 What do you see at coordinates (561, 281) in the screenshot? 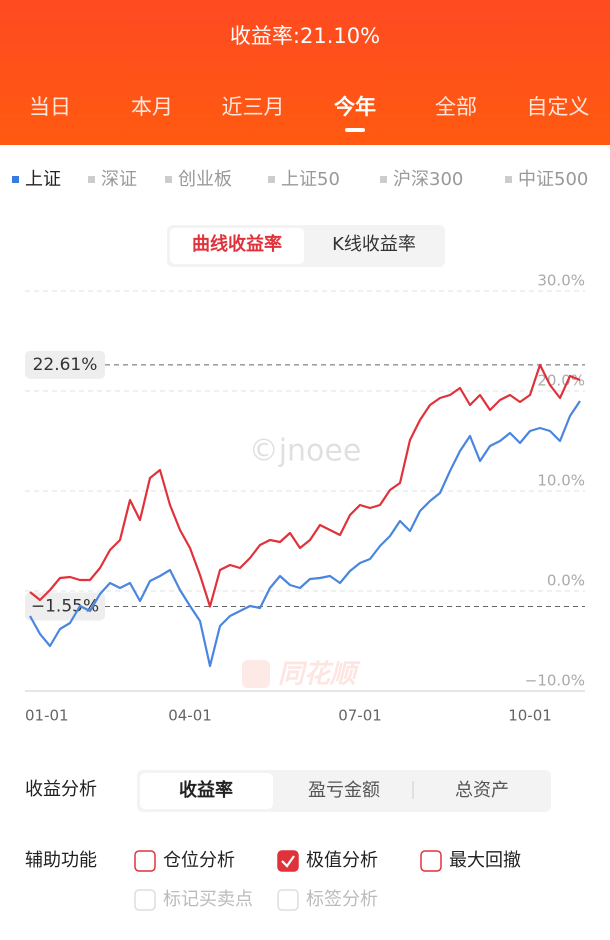
I see `y-tick-label: 30.0%` at bounding box center [561, 281].